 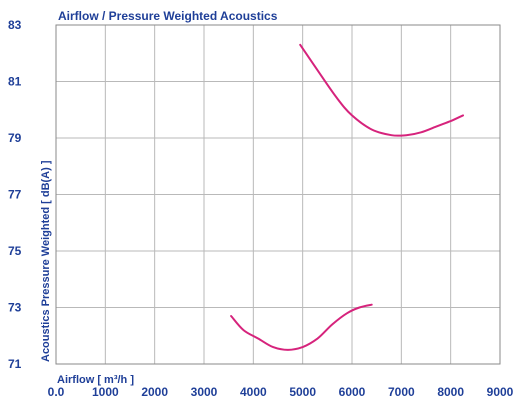 I want to click on y-tick-label: 71, so click(x=15, y=364).